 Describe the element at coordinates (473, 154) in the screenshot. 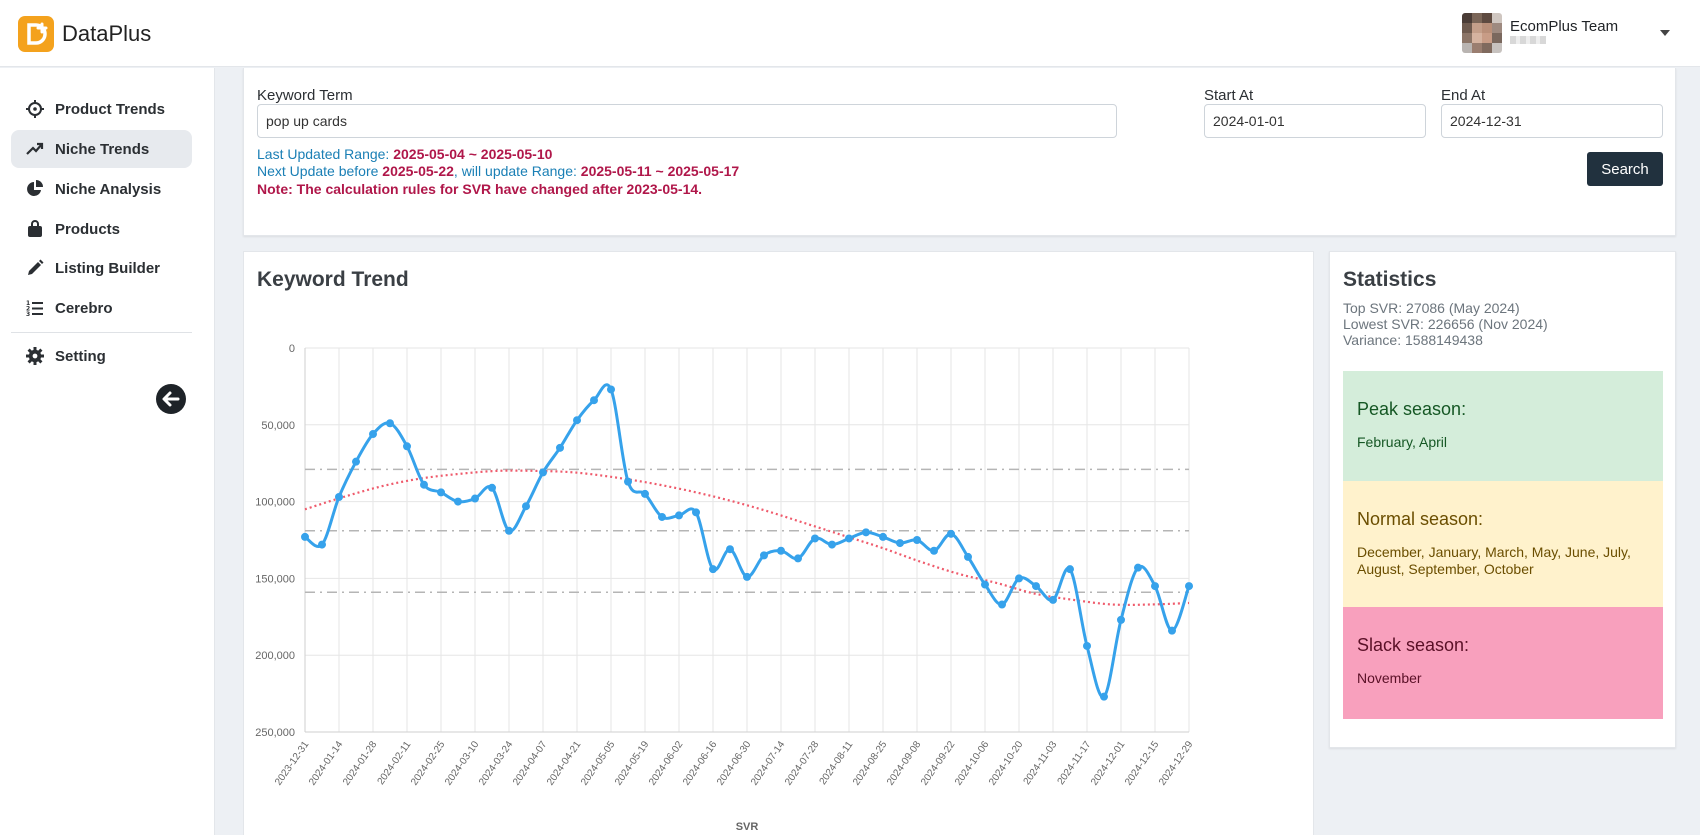

I see `last-updated-range: 2025-05-04 ~ 2025-05-10` at that location.